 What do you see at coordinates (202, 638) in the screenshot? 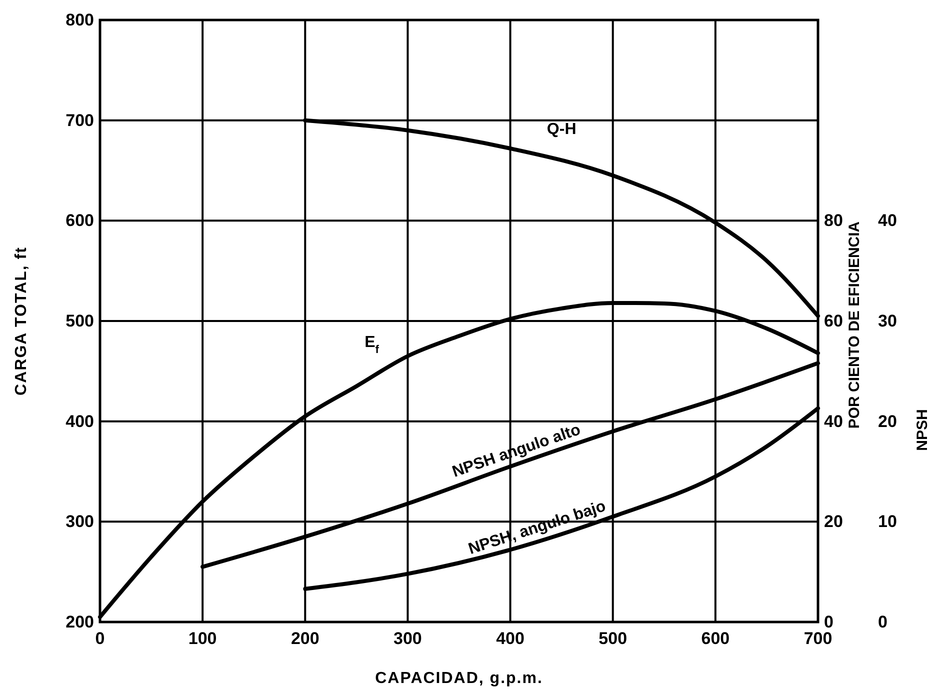
I see `x-tick-label: 100` at bounding box center [202, 638].